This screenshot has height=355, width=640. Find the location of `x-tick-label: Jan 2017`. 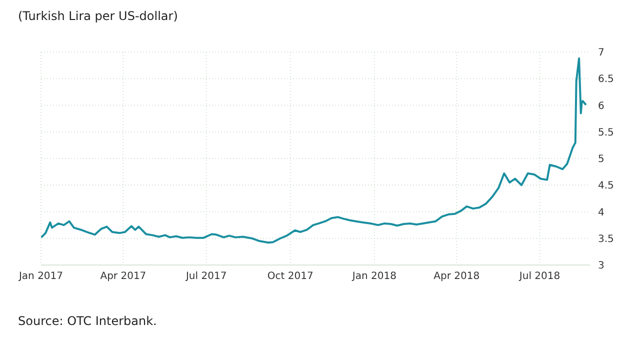

x-tick-label: Jan 2017 is located at coordinates (41, 276).